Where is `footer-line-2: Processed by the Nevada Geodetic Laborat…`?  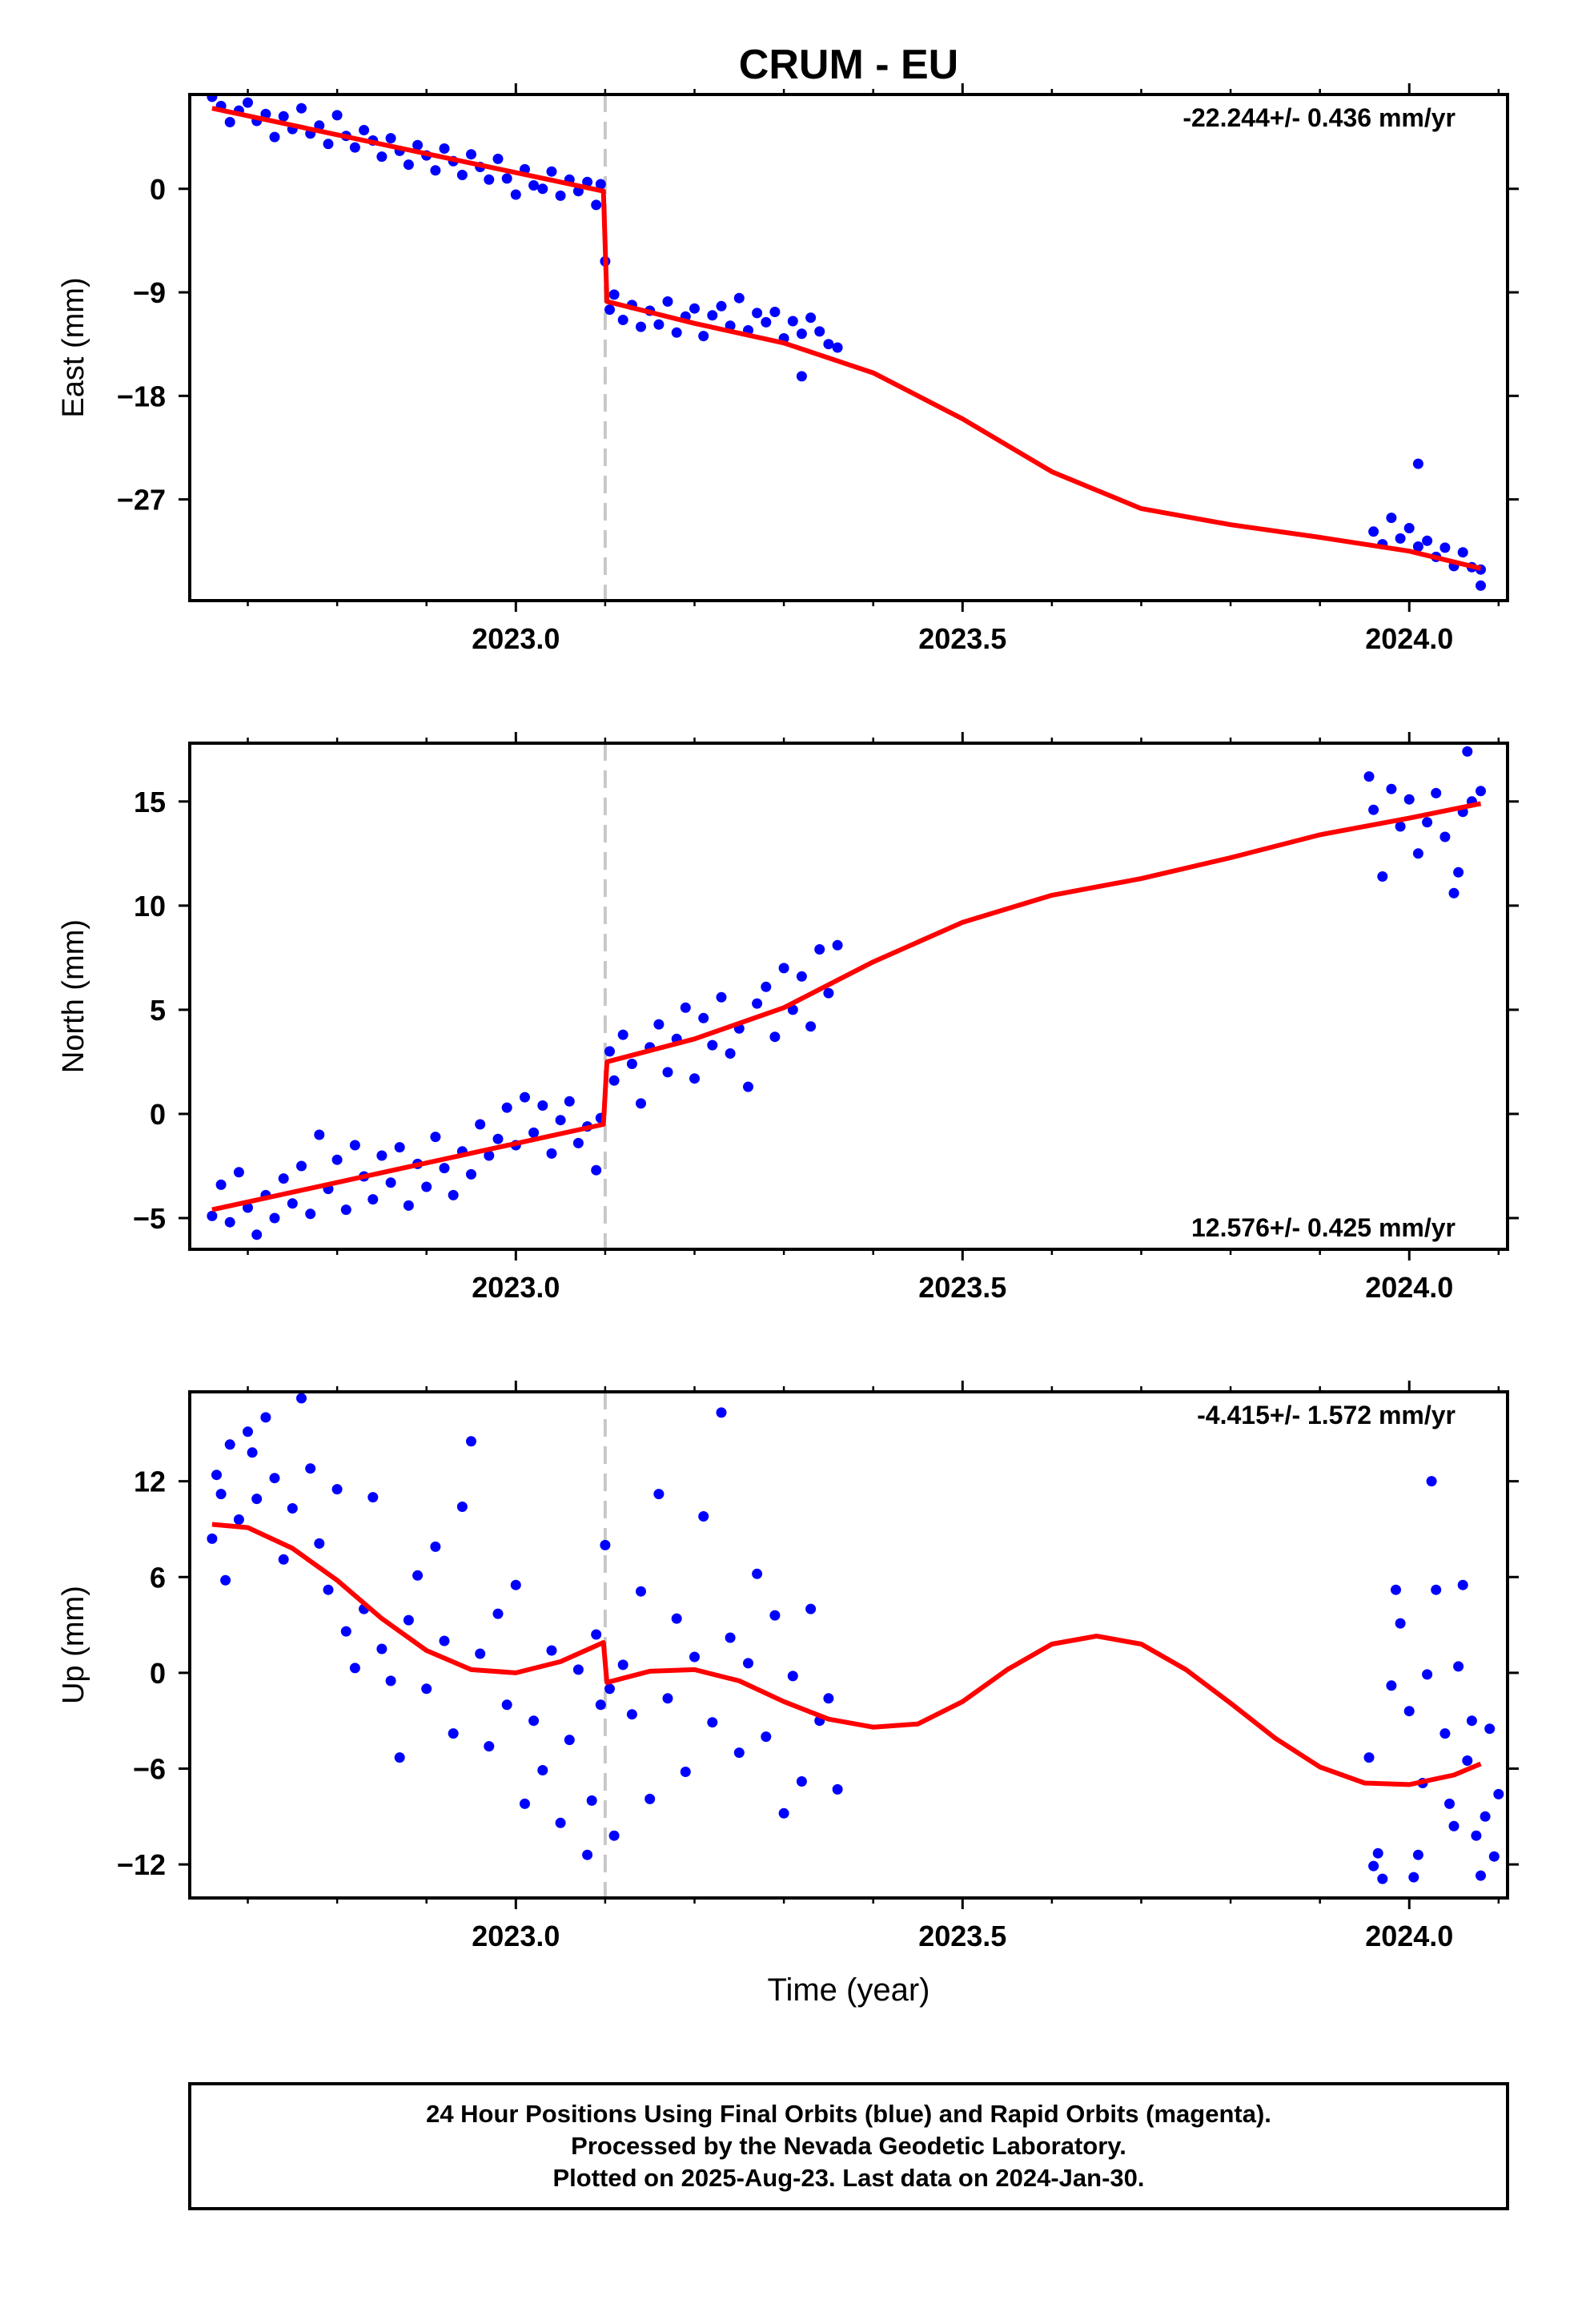
footer-line-2: Processed by the Nevada Geodetic Laborat… is located at coordinates (848, 2146).